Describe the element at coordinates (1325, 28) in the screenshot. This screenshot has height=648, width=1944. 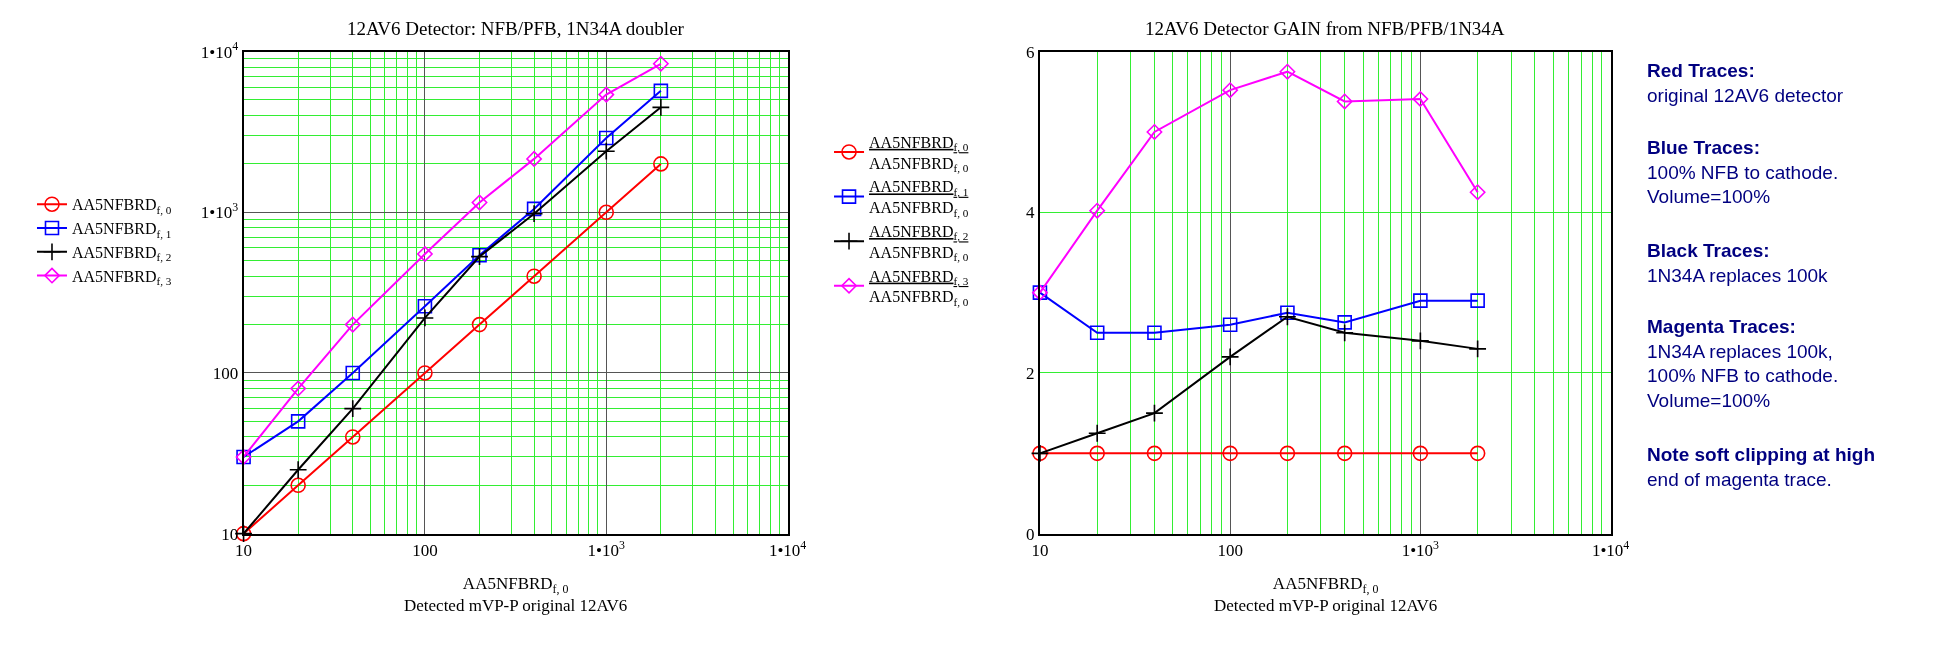
I see `chart-title: 12AV6 Detector GAIN from NFB/PFB/1N34A` at that location.